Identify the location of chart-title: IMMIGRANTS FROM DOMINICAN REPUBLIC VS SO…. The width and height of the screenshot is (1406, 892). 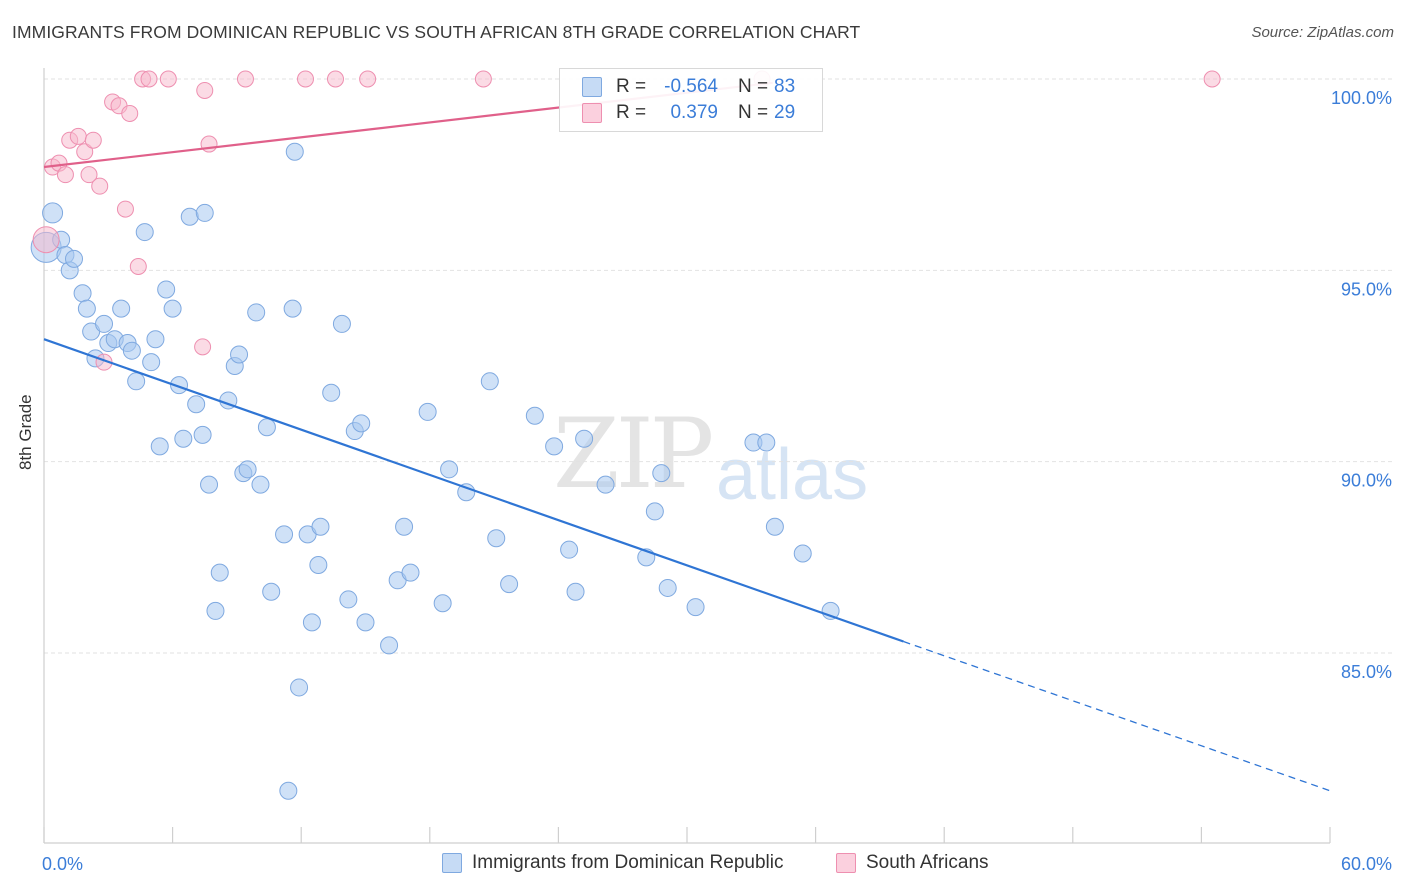
(436, 32).